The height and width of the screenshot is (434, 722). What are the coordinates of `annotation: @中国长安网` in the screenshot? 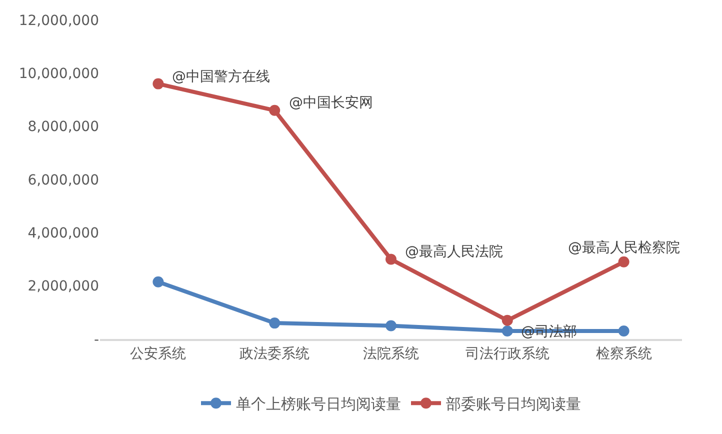 It's located at (331, 103).